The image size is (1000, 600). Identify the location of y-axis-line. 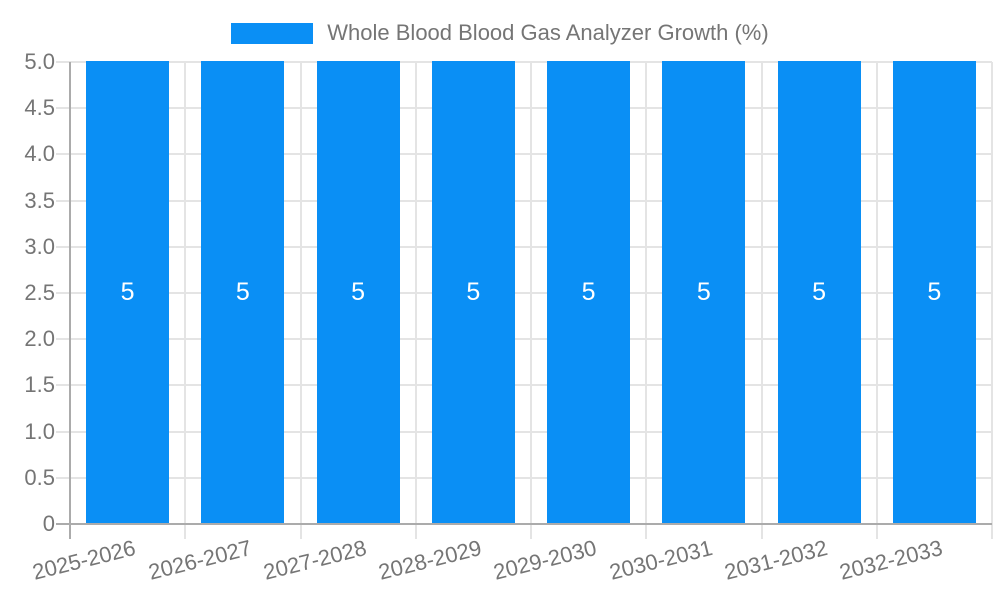
(70, 300).